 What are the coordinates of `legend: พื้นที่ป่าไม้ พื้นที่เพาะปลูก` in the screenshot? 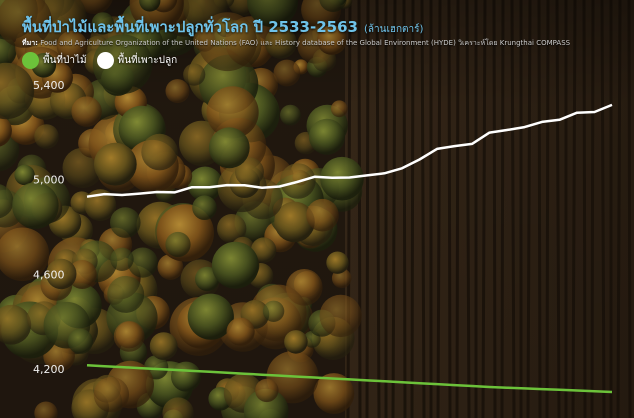 It's located at (99, 60).